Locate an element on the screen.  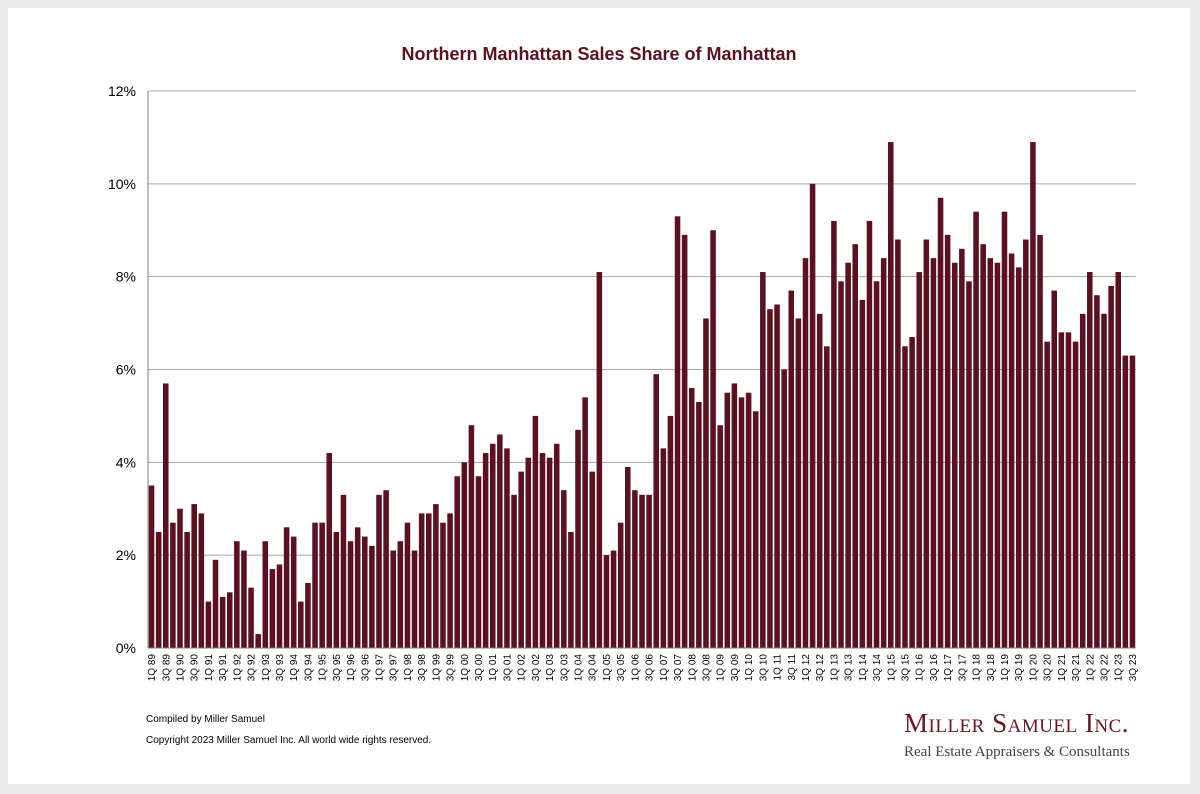
y-tick-label: 0% is located at coordinates (126, 648).